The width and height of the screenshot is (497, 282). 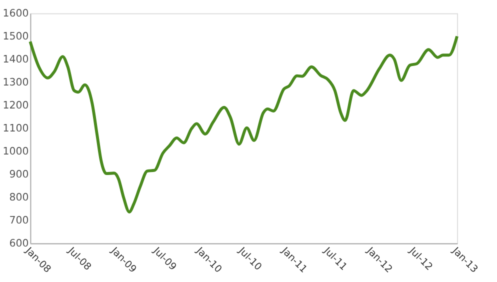 What do you see at coordinates (15, 14) in the screenshot?
I see `y-tick-label: 1600` at bounding box center [15, 14].